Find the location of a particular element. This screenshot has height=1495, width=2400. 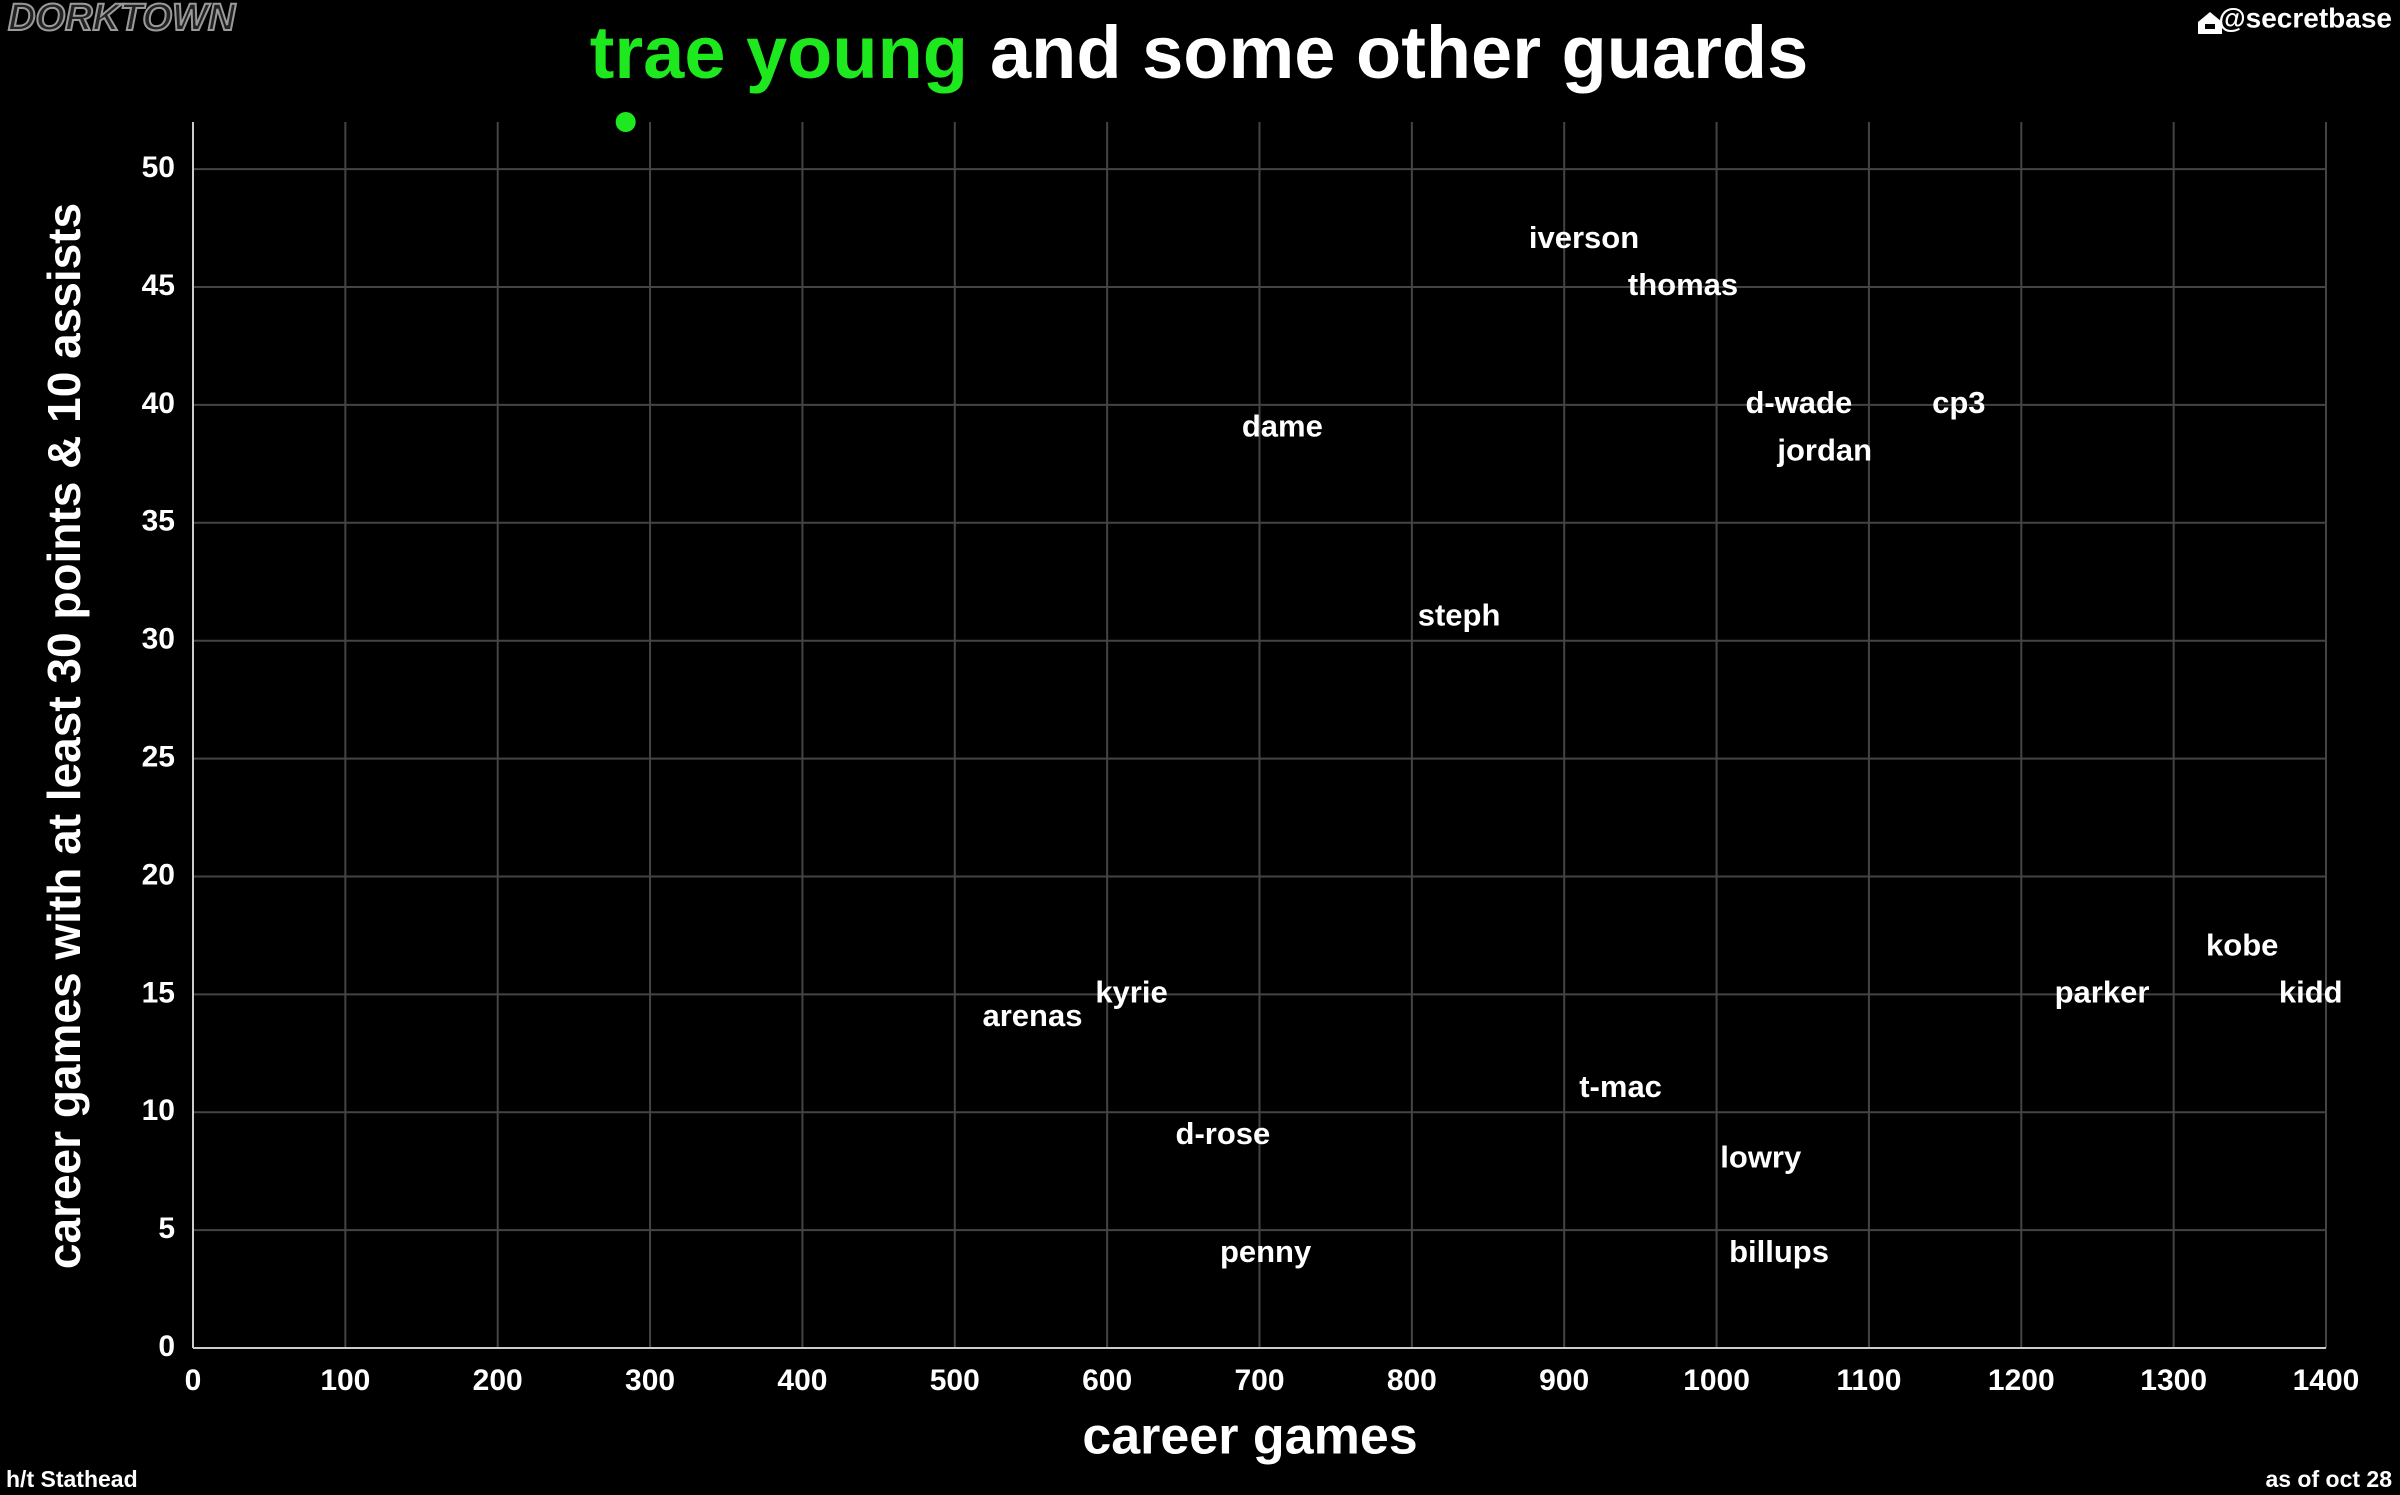

point-label: kidd is located at coordinates (2311, 992).